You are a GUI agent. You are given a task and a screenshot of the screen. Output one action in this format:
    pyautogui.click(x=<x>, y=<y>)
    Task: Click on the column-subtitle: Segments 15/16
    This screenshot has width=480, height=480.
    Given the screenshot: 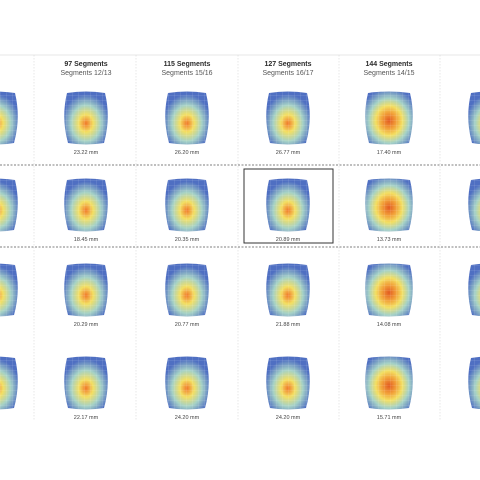 What is the action you would take?
    pyautogui.click(x=187, y=73)
    